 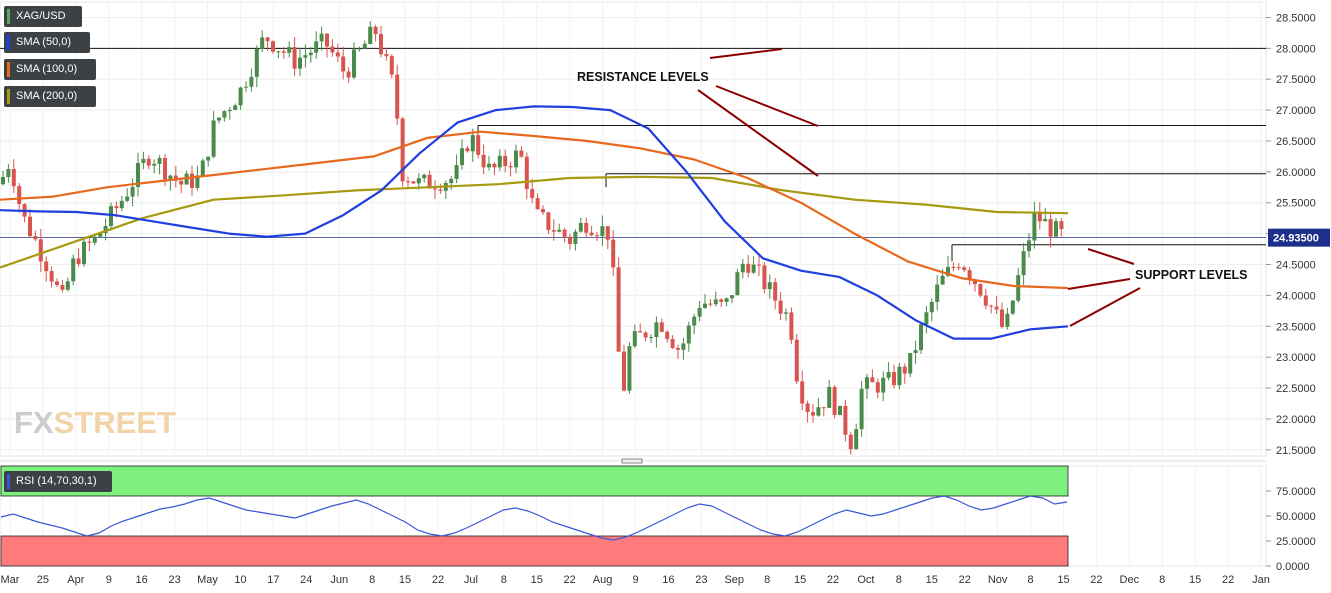 I want to click on legend-sma100: SMA (100,0), so click(x=50, y=69).